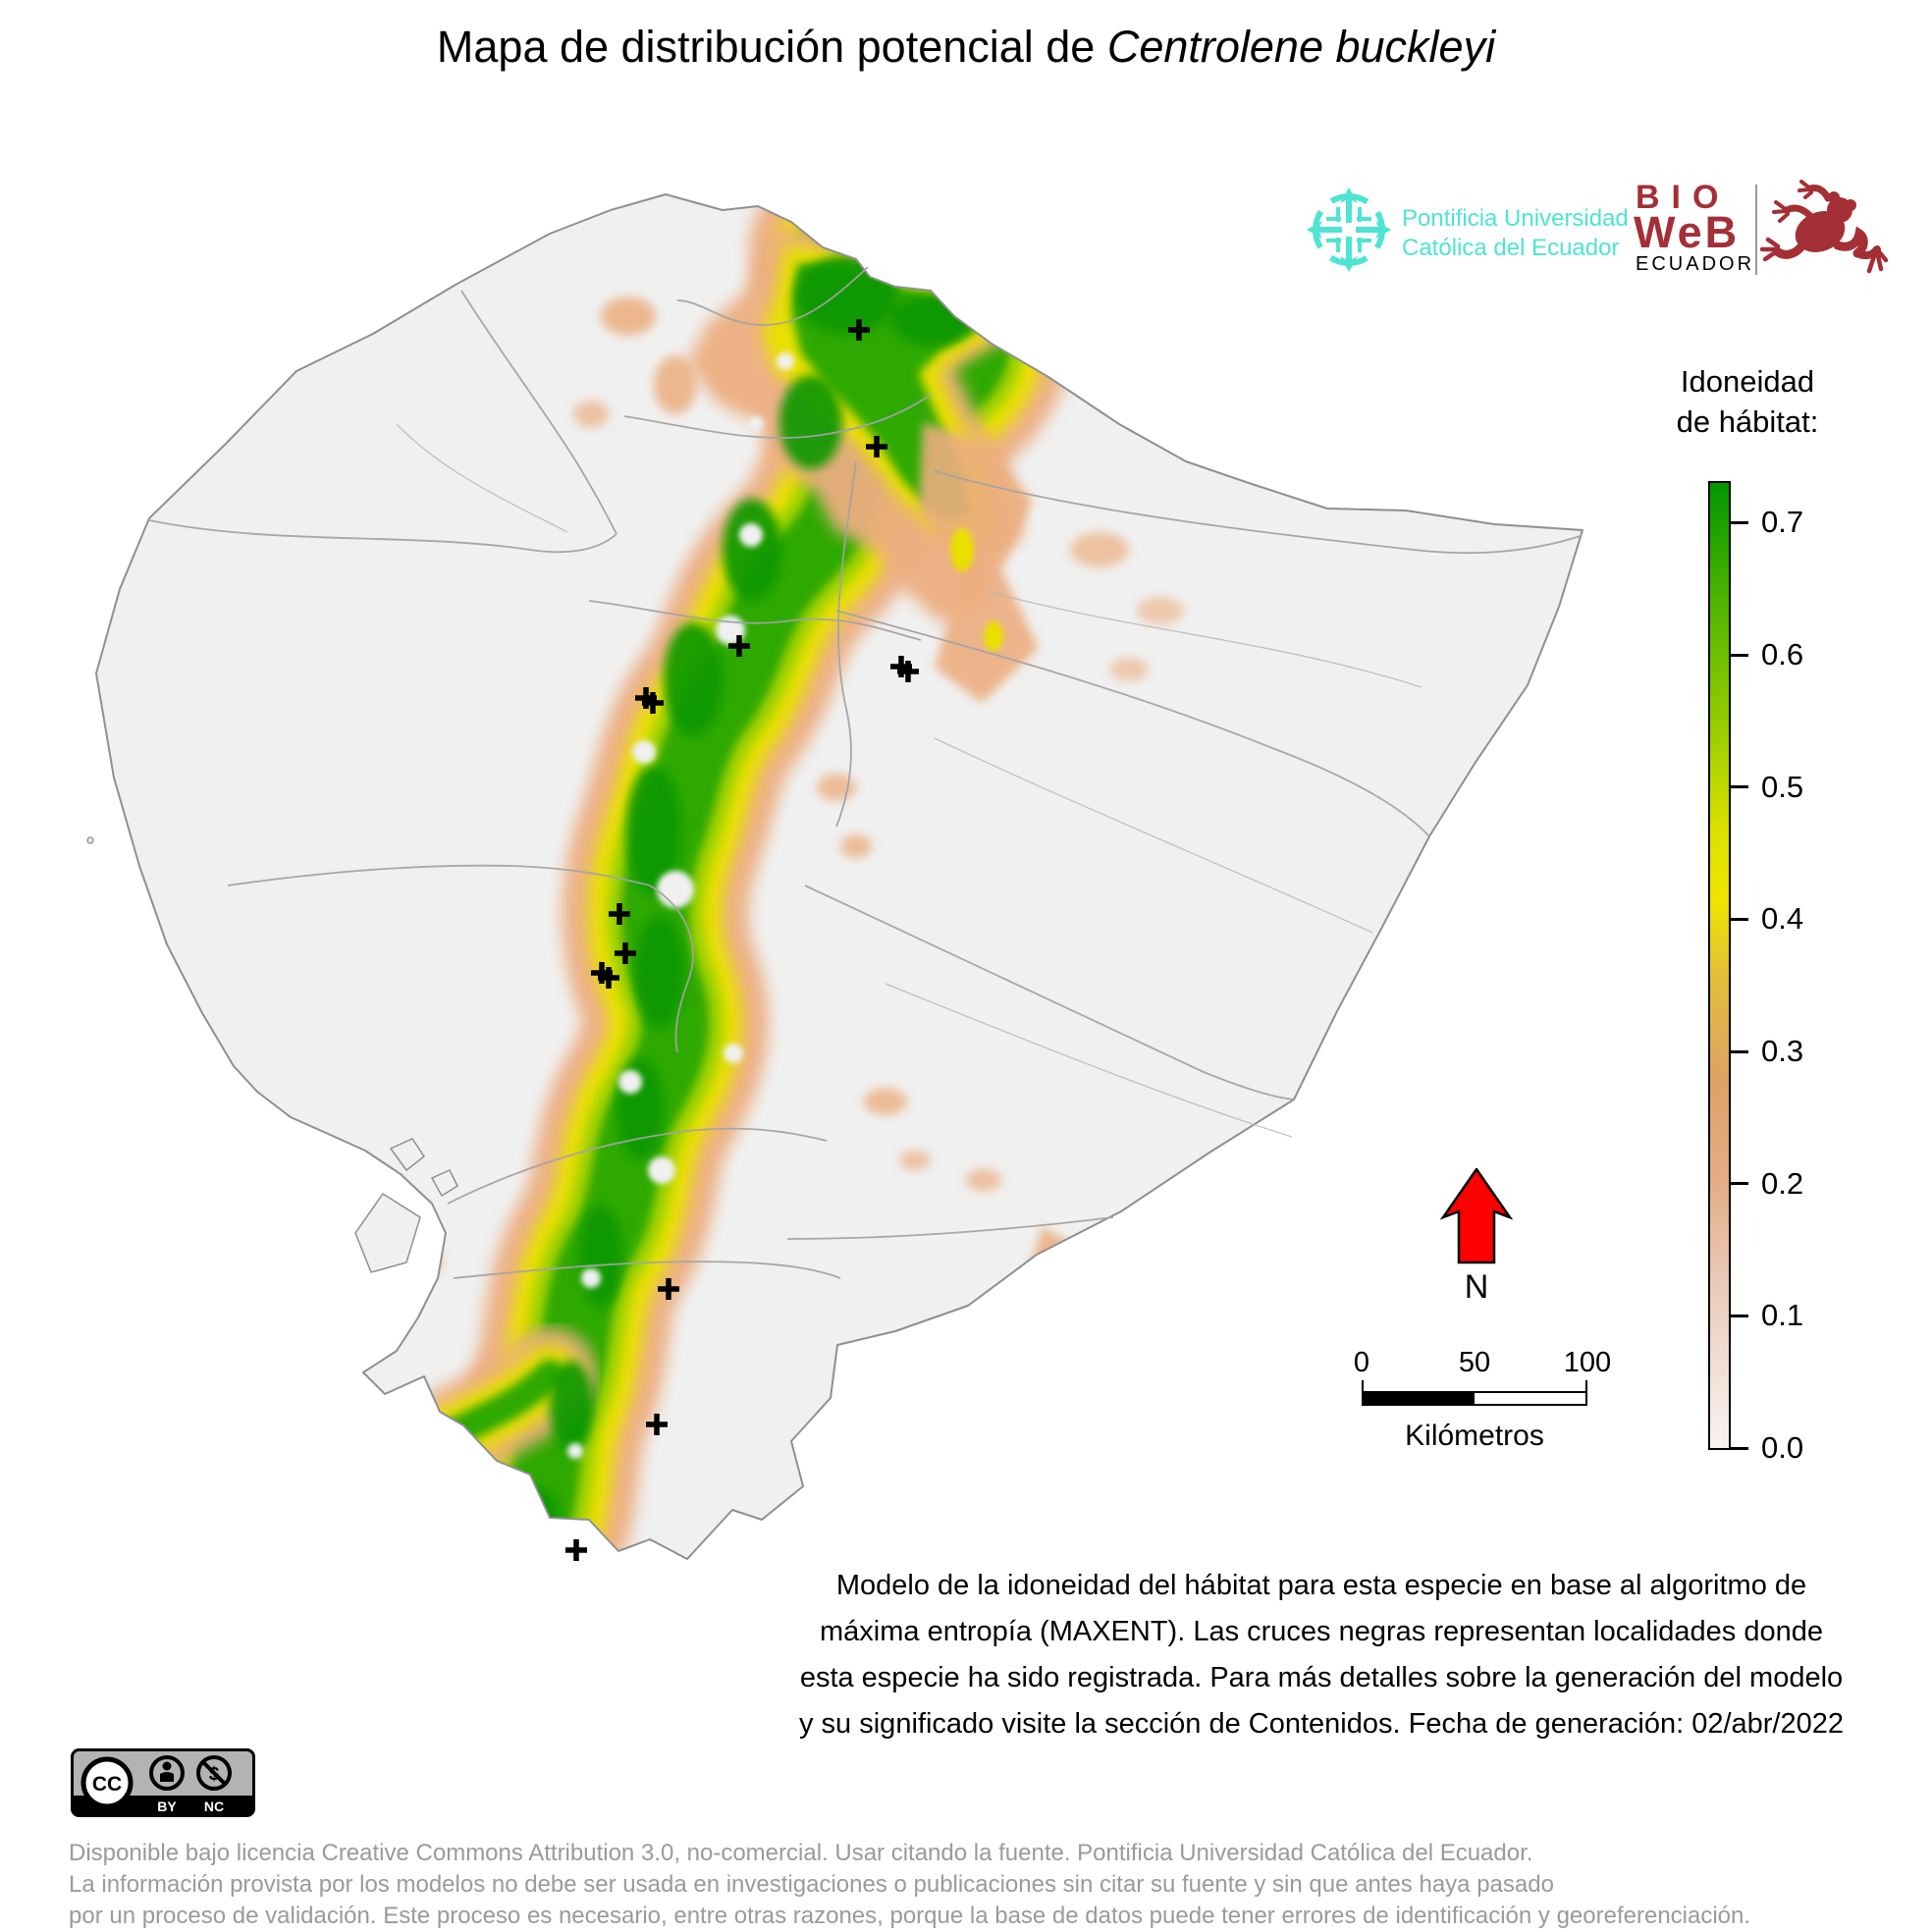  Describe the element at coordinates (214, 1773) in the screenshot. I see `nc-icon: $` at that location.